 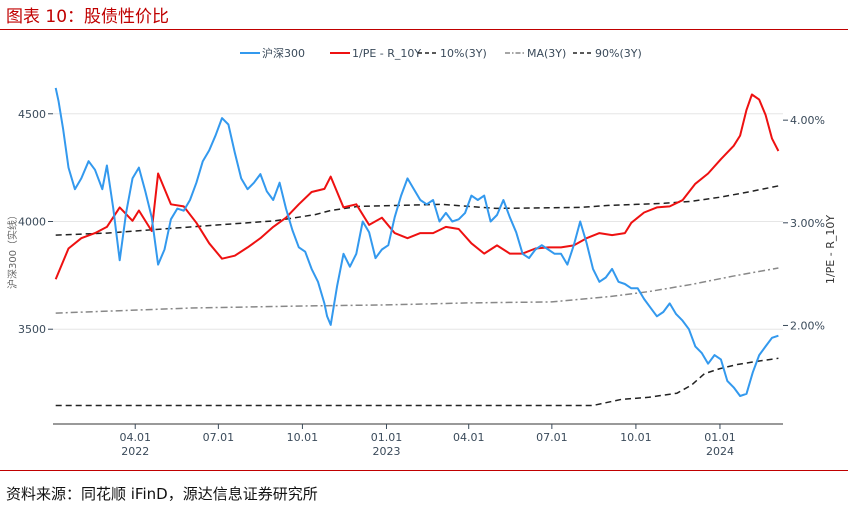 What do you see at coordinates (830, 249) in the screenshot?
I see `y-right-title: 1/PE - R_10Y` at bounding box center [830, 249].